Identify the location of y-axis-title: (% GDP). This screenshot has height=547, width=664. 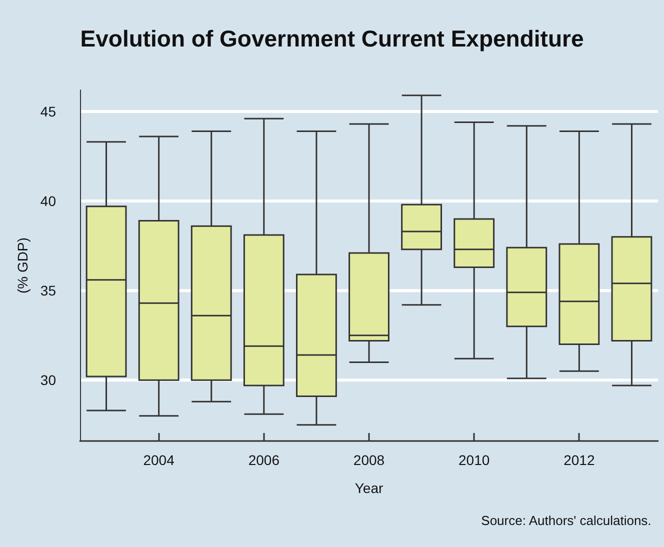
(22, 266).